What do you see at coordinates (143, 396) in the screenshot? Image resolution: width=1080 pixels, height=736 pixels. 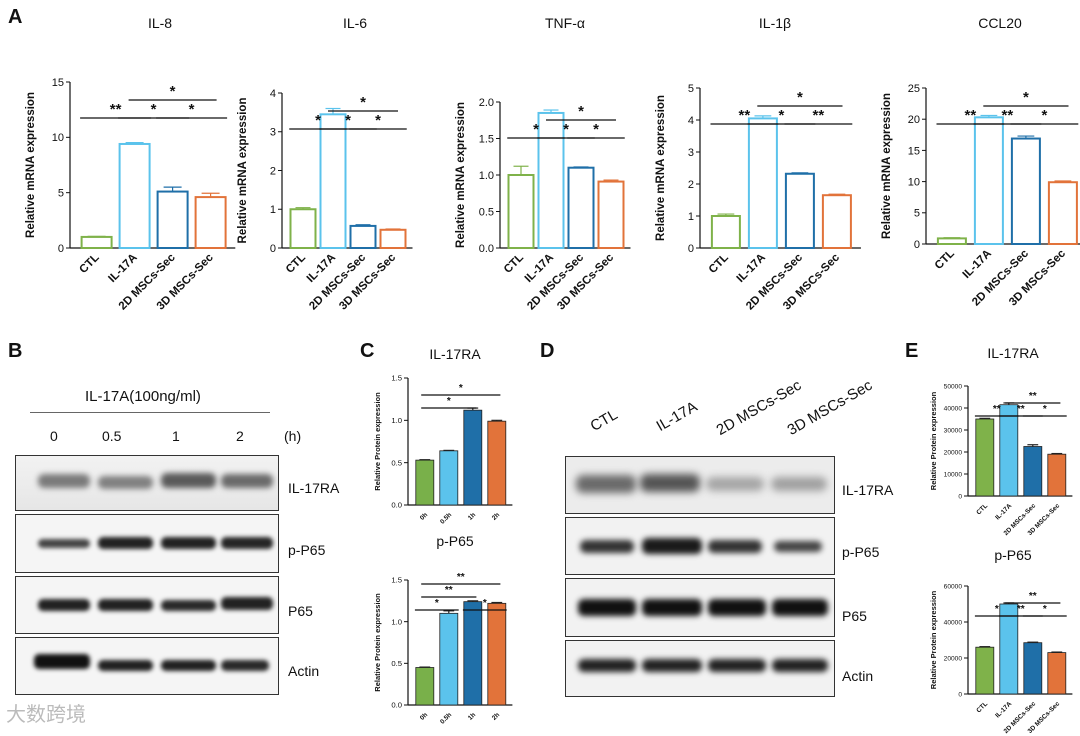 I see `treatment-label: IL-17A(100ng/ml)` at bounding box center [143, 396].